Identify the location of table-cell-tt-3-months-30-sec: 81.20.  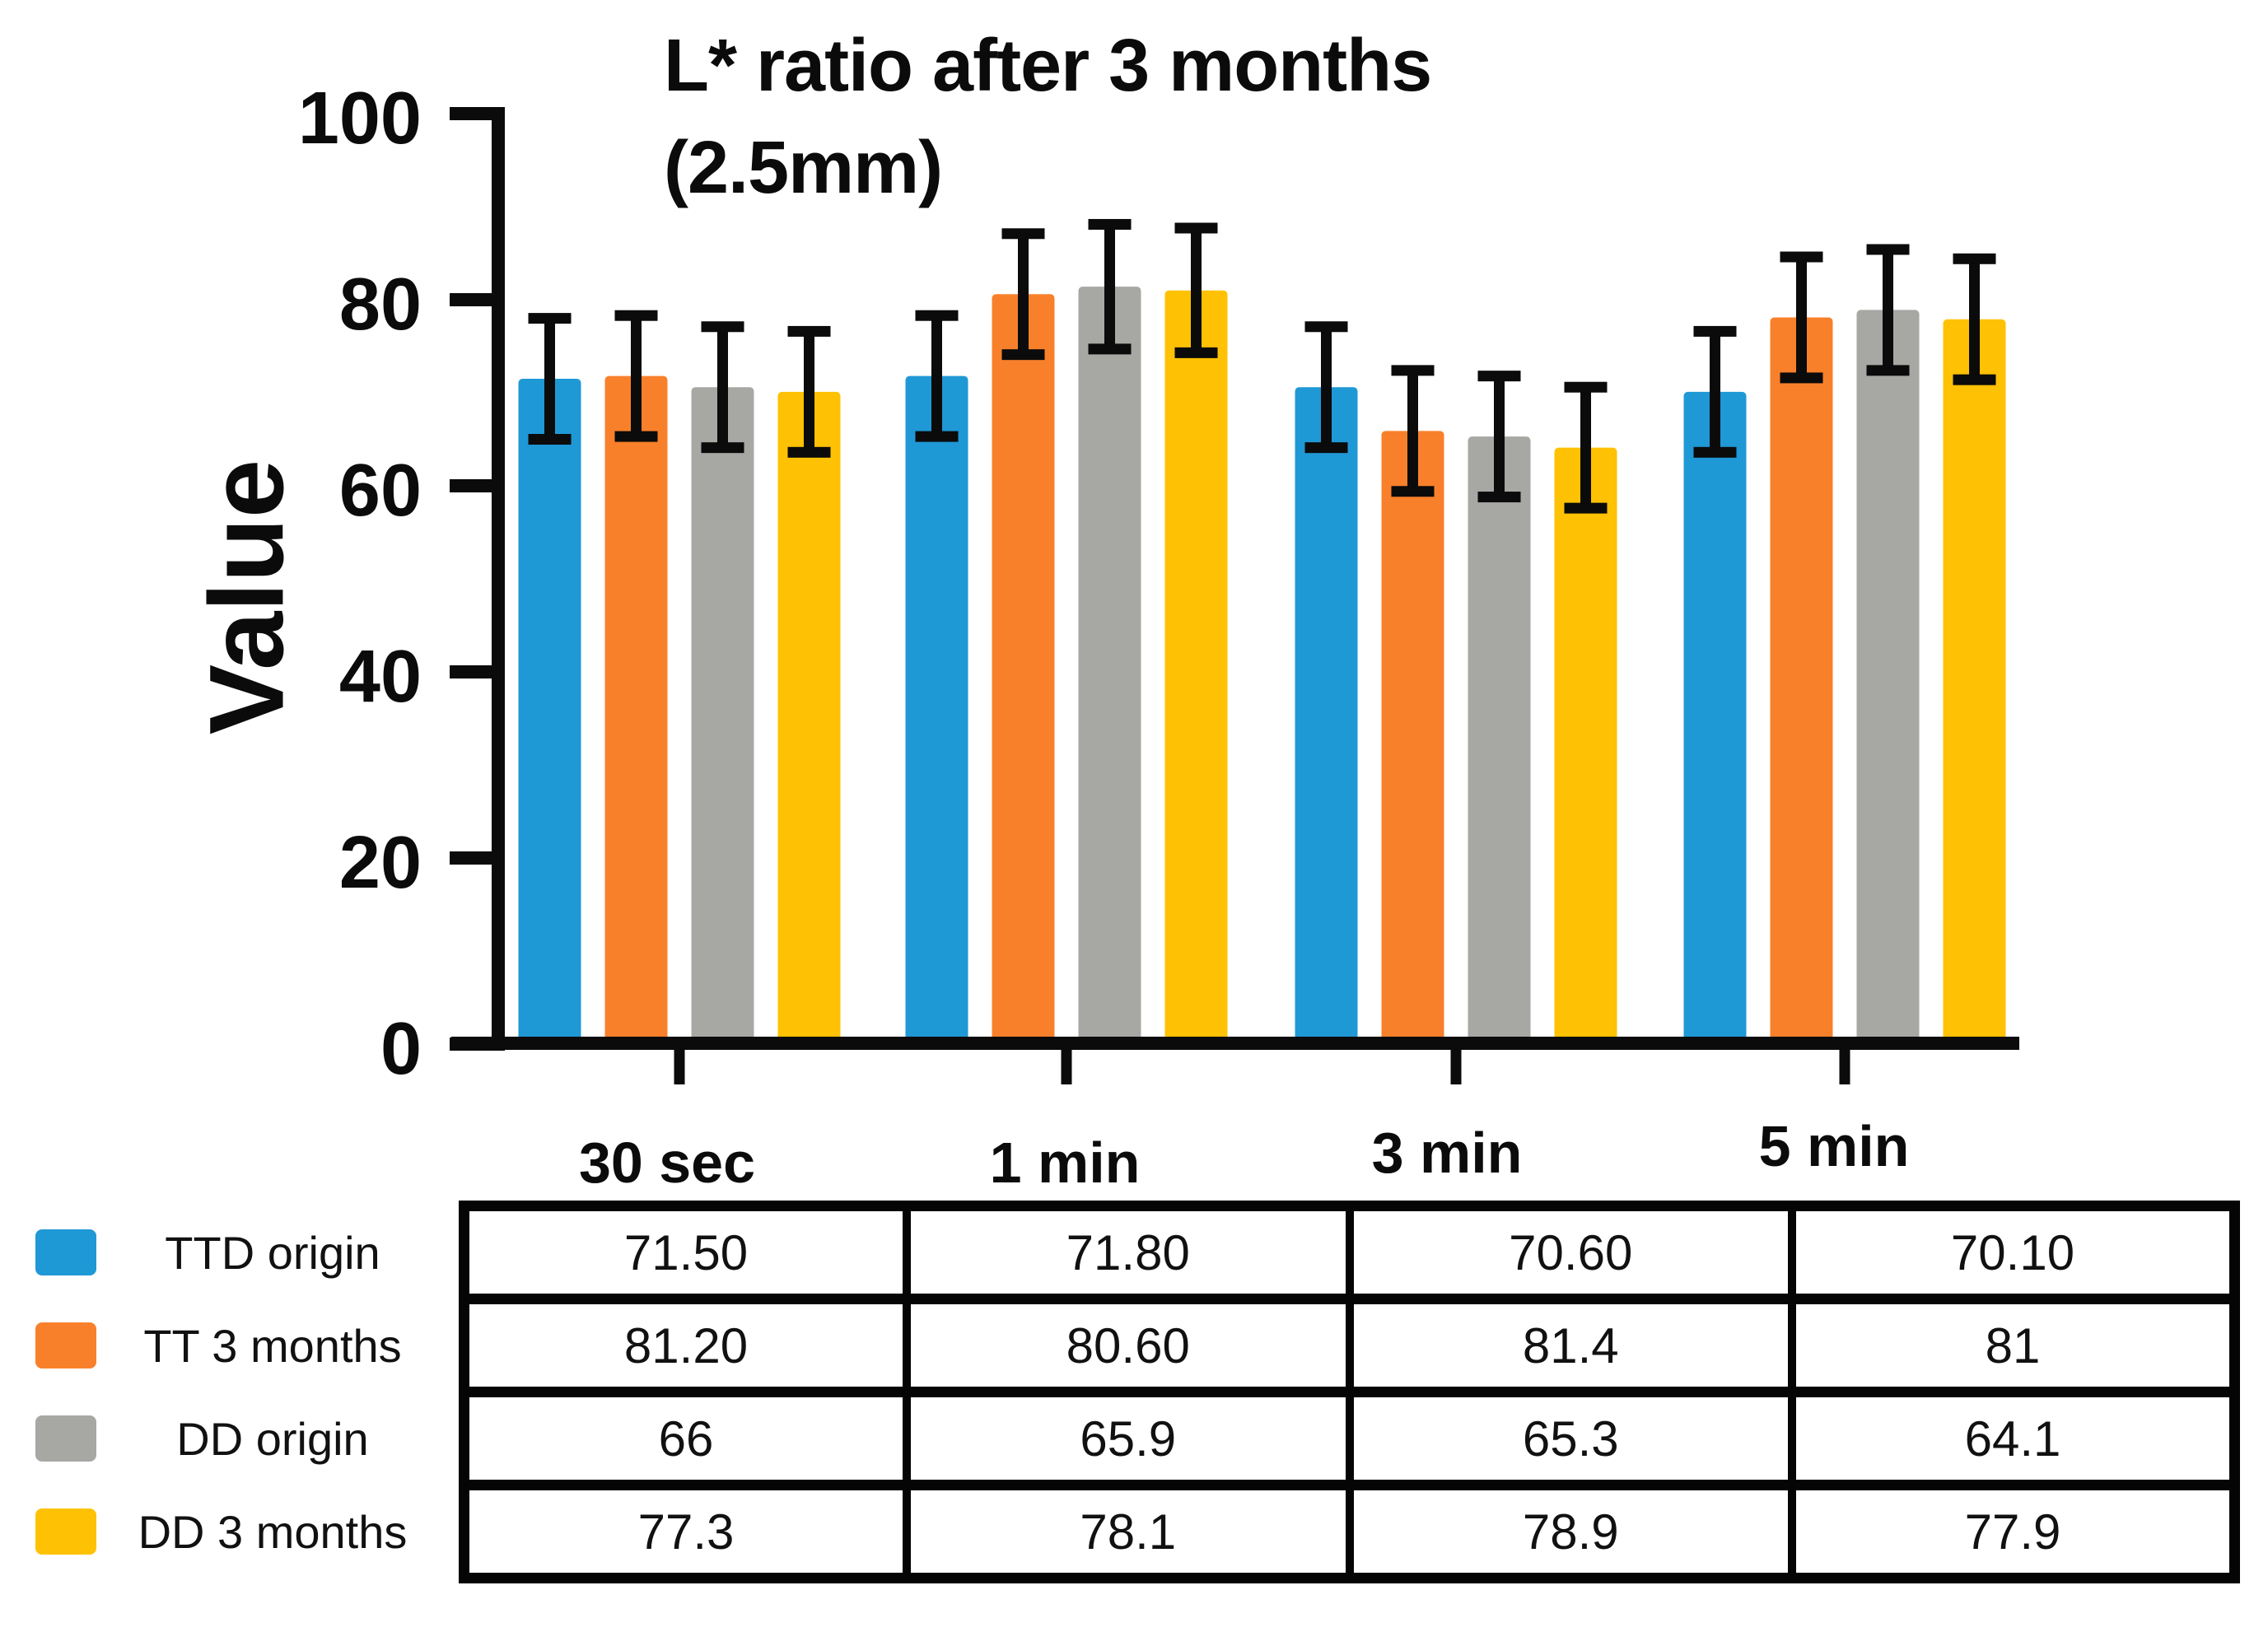
(685, 1345).